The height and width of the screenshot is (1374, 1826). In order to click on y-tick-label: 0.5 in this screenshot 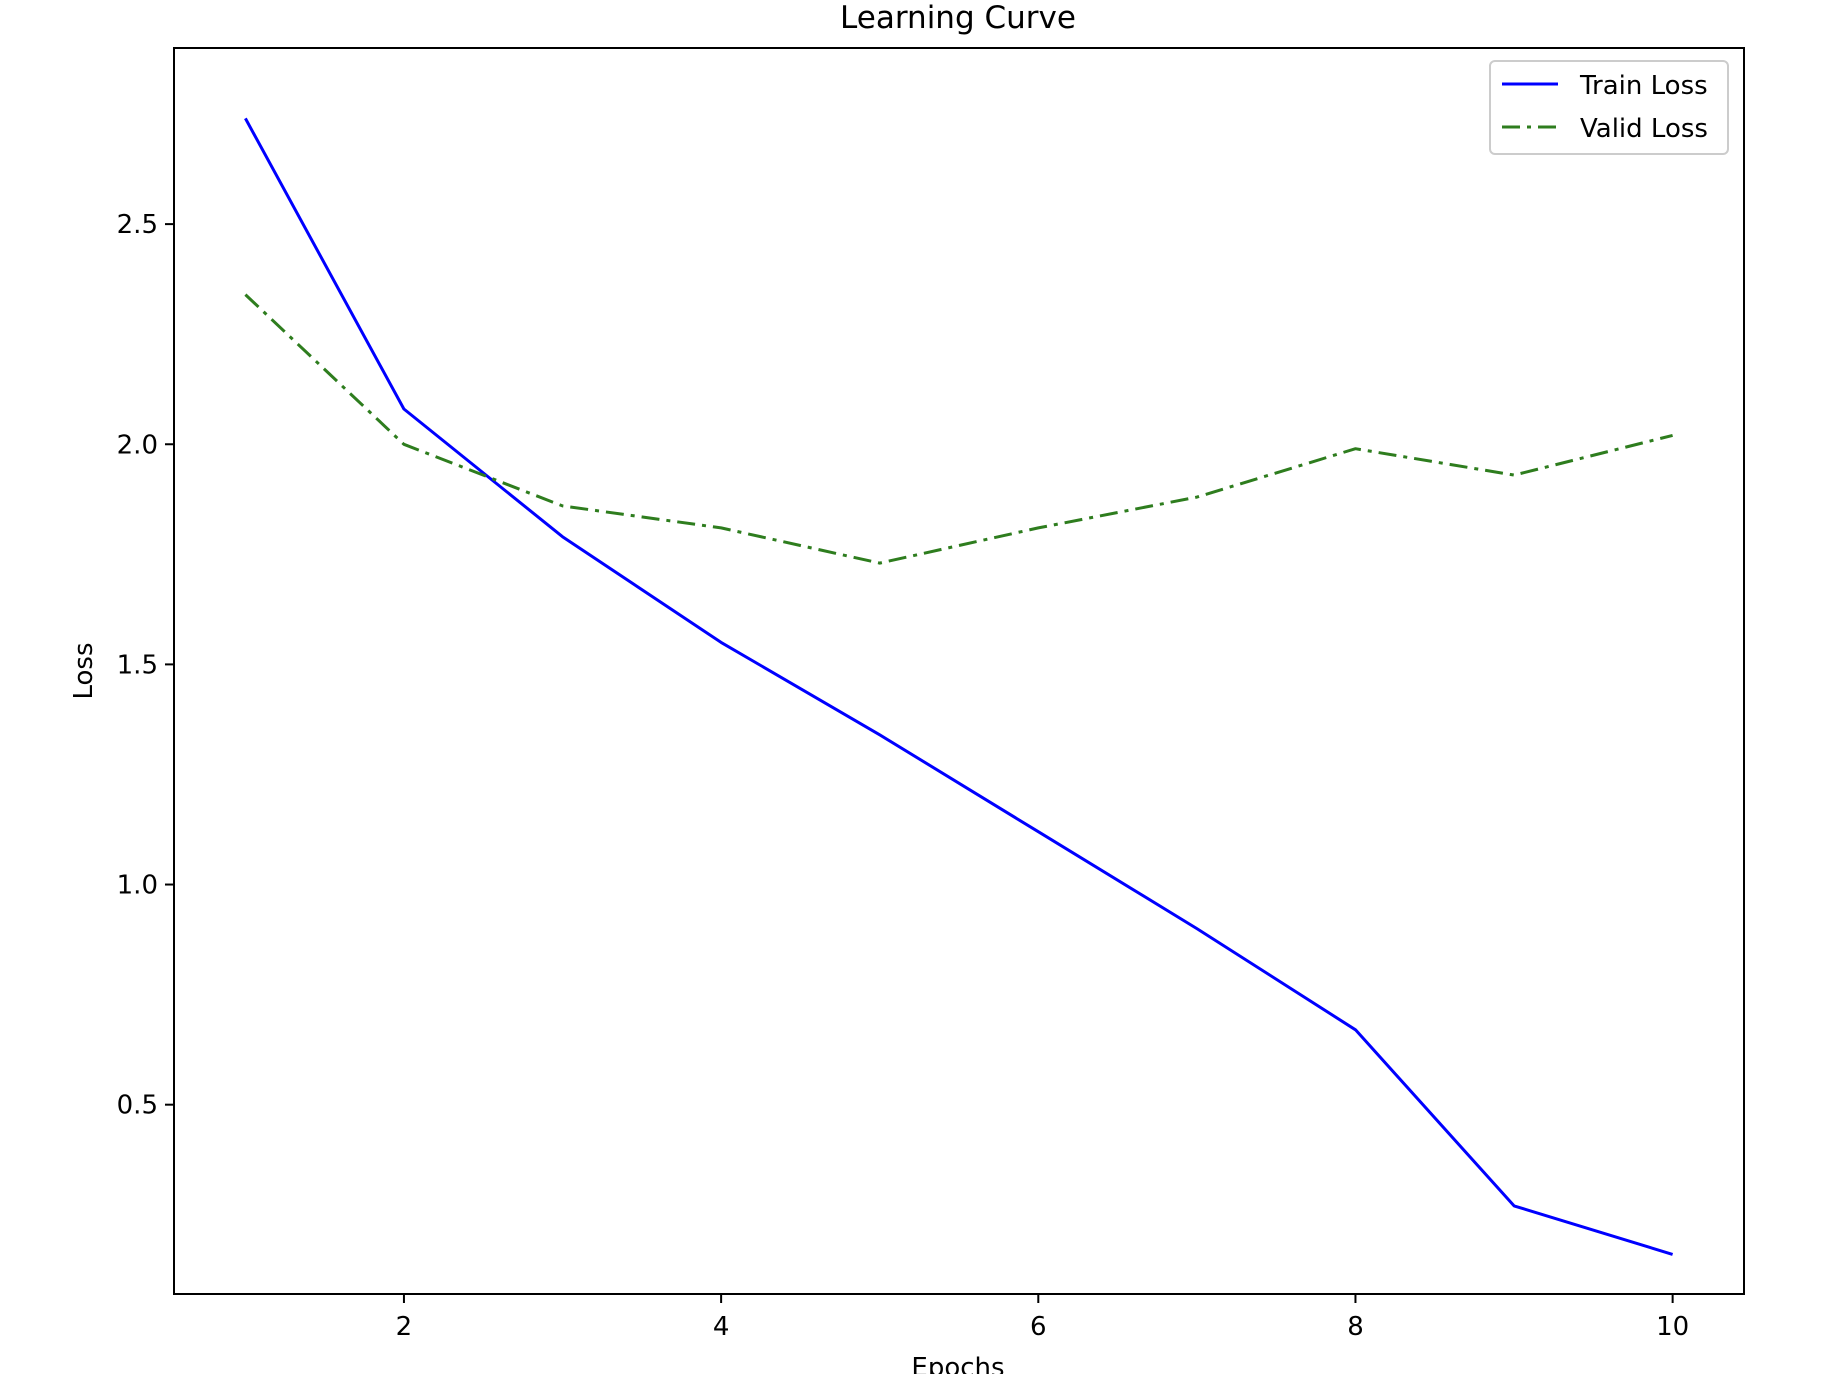, I will do `click(137, 1106)`.